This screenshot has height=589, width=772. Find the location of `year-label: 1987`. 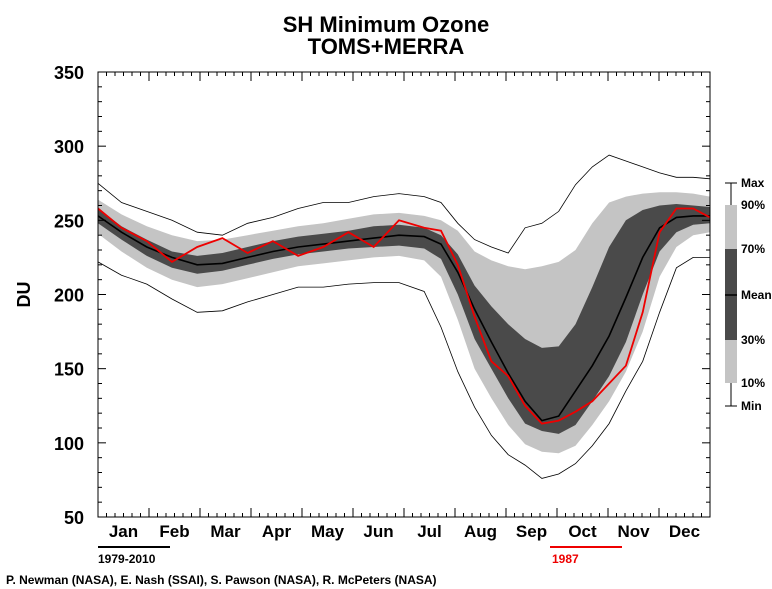

year-label: 1987 is located at coordinates (565, 559).